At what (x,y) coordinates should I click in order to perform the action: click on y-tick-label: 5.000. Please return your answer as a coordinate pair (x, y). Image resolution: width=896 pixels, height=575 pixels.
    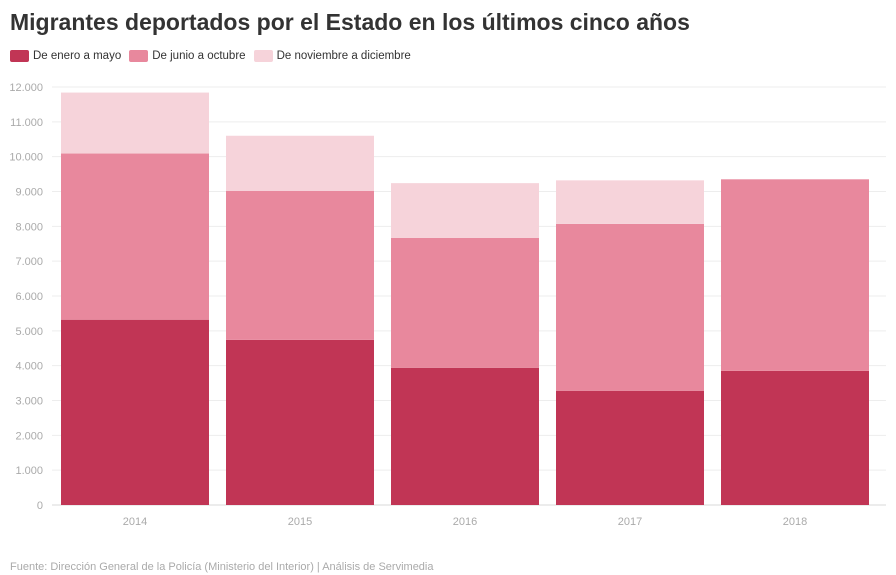
    Looking at the image, I should click on (29, 332).